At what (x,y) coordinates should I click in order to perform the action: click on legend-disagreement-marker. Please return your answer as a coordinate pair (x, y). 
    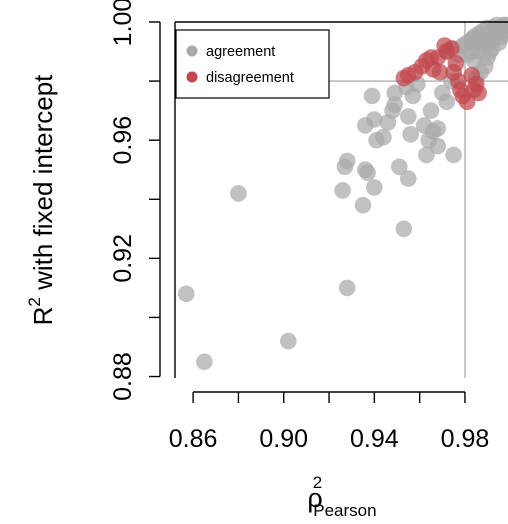
    Looking at the image, I should click on (192, 77).